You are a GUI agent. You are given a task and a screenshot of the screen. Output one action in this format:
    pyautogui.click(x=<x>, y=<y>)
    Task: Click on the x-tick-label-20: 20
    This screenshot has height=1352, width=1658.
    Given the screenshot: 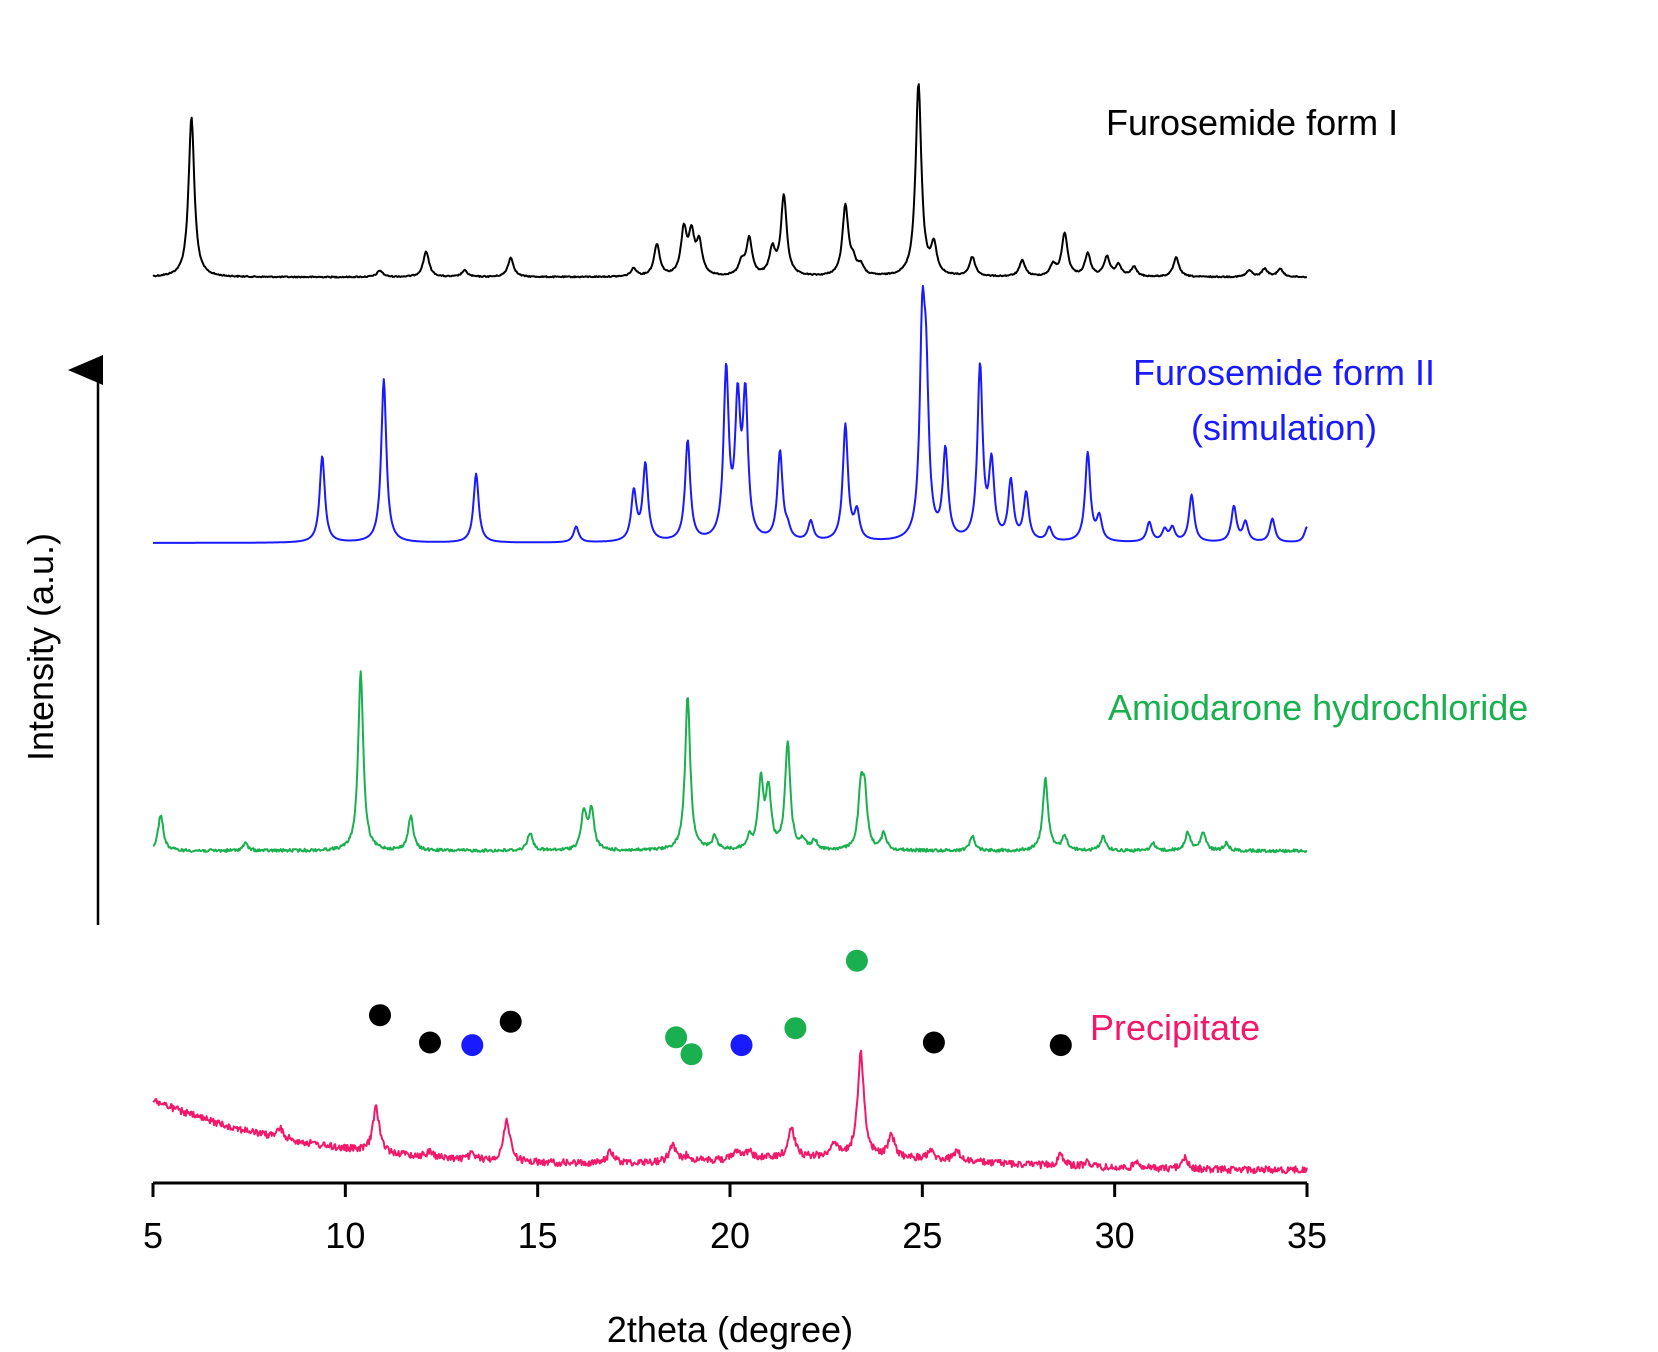 What is the action you would take?
    pyautogui.click(x=730, y=1235)
    